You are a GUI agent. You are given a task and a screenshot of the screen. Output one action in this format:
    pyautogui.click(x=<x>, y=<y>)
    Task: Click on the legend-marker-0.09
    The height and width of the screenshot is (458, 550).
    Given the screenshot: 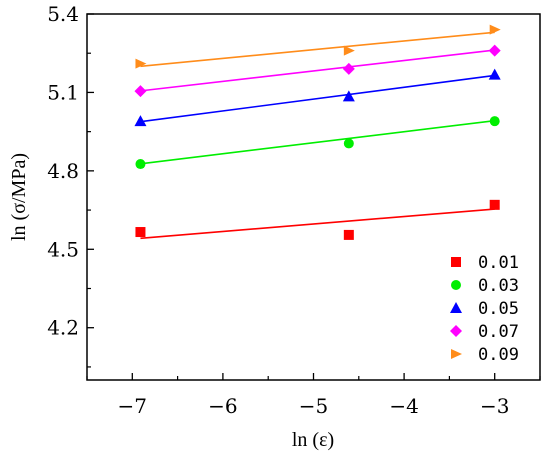 What is the action you would take?
    pyautogui.click(x=456, y=354)
    